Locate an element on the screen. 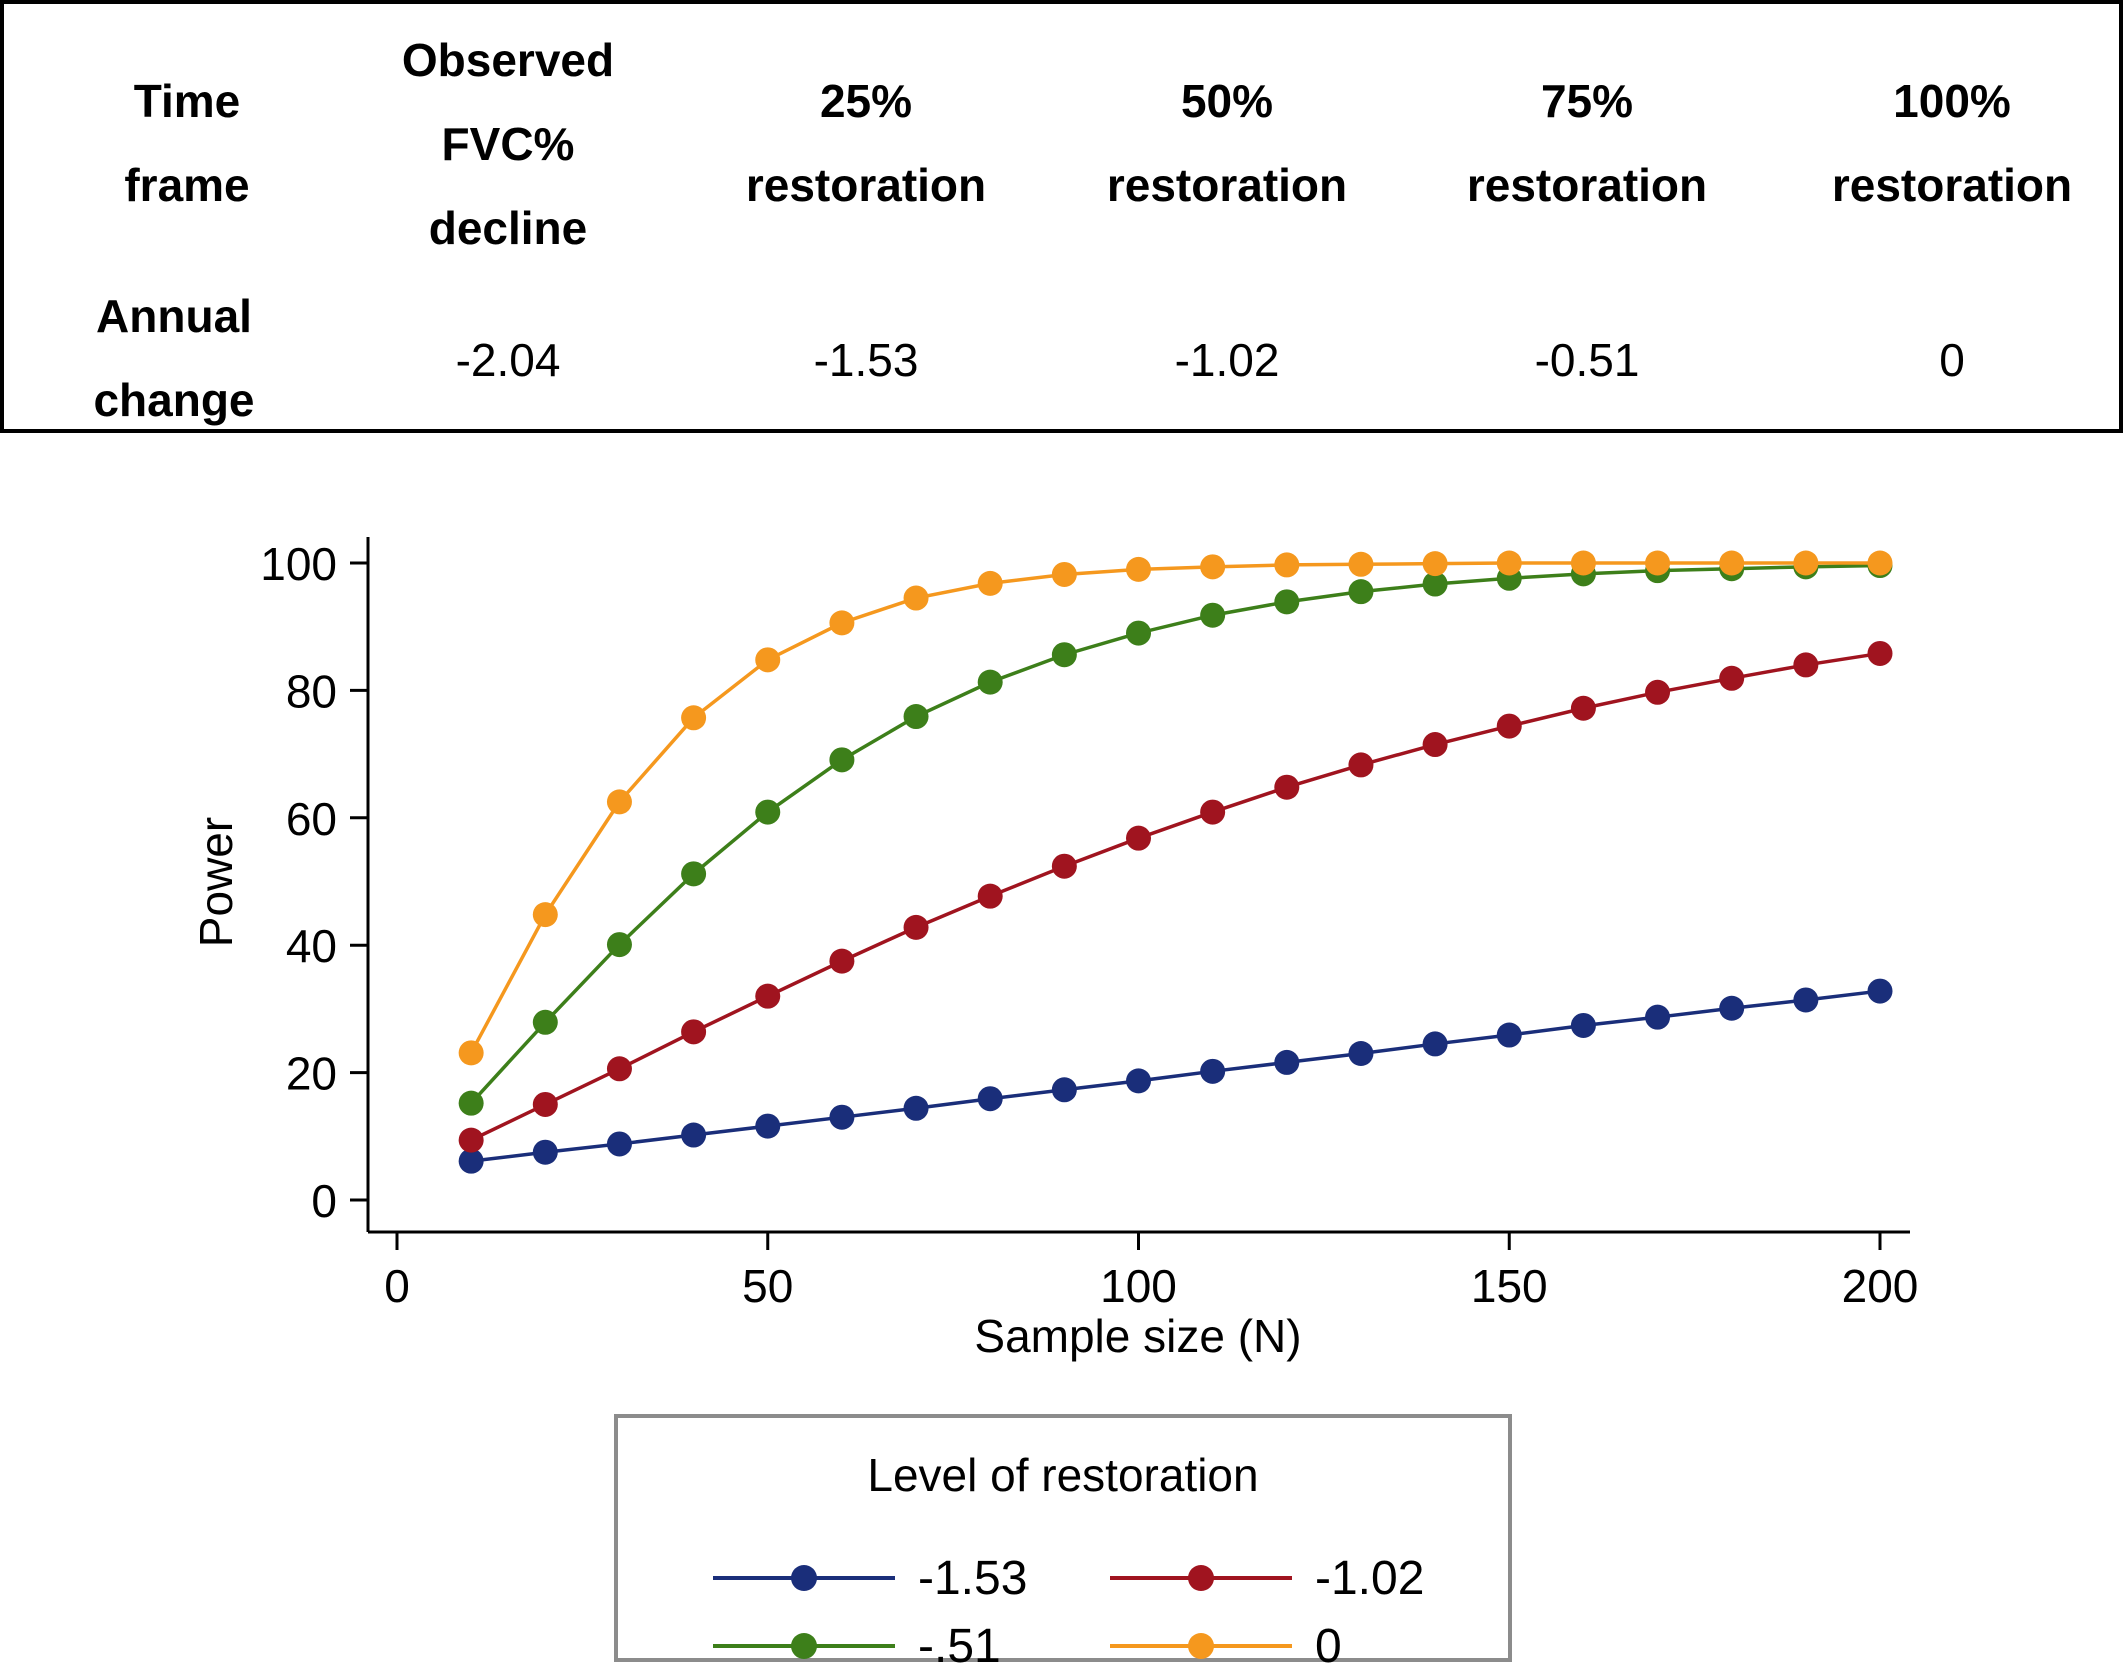 The image size is (2128, 1676). y-axis-title: Power is located at coordinates (216, 882).